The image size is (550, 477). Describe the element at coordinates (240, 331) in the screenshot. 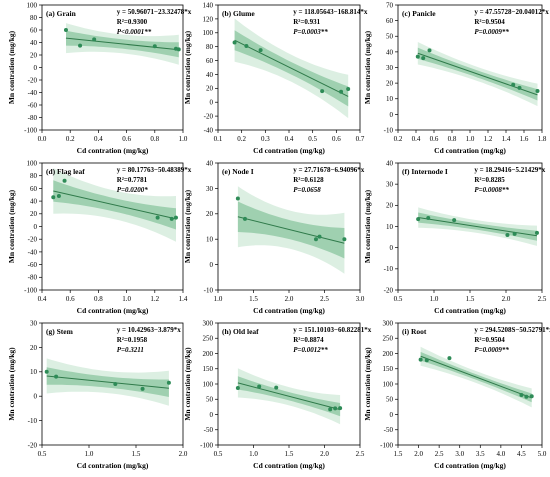

I see `panel-title: (h) Old leaf` at that location.